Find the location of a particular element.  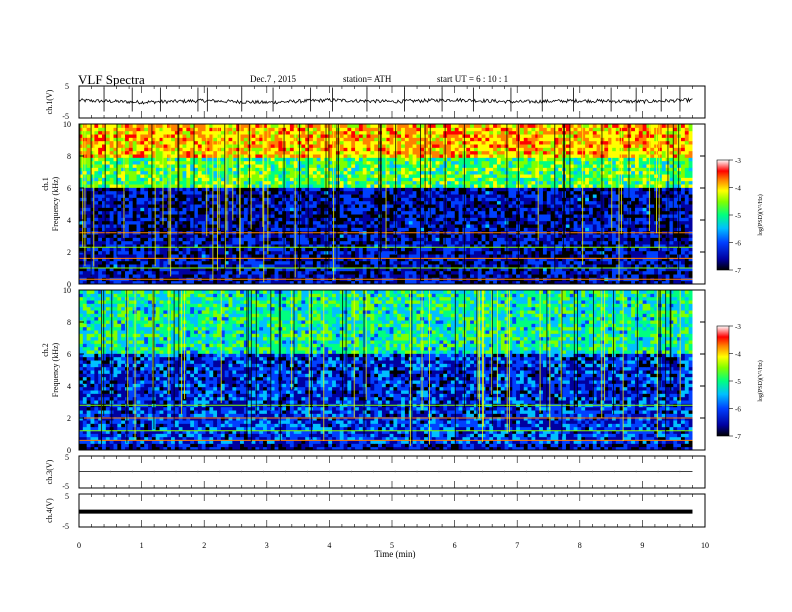

channel-label: ch.2 is located at coordinates (45, 350).